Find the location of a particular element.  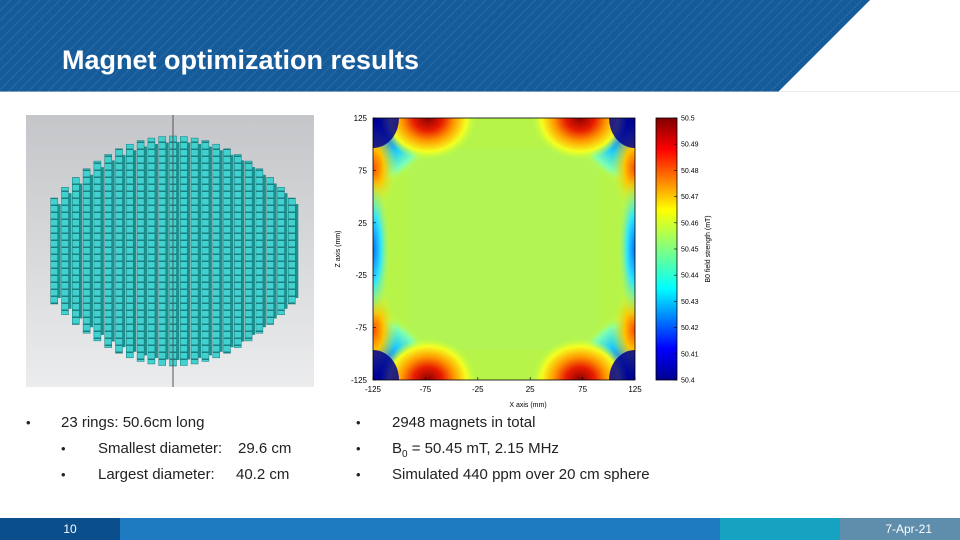

colorbar-tick-label: 50.49 is located at coordinates (690, 145).